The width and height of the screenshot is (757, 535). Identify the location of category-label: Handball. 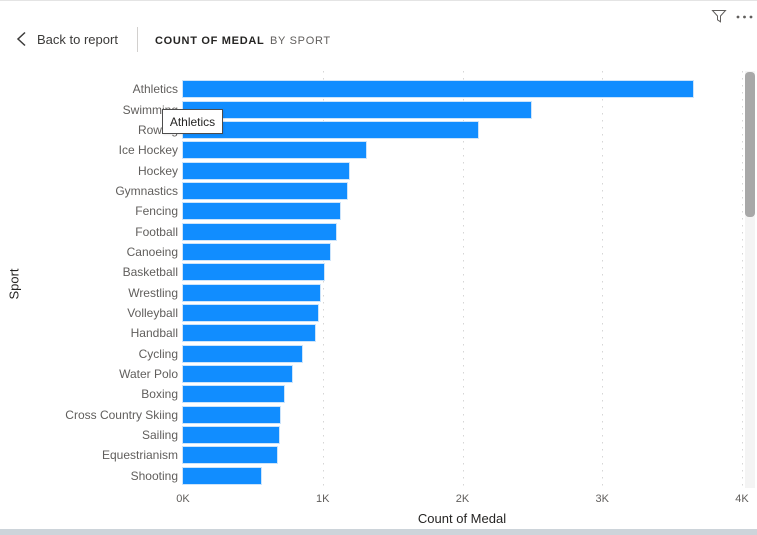
(154, 333).